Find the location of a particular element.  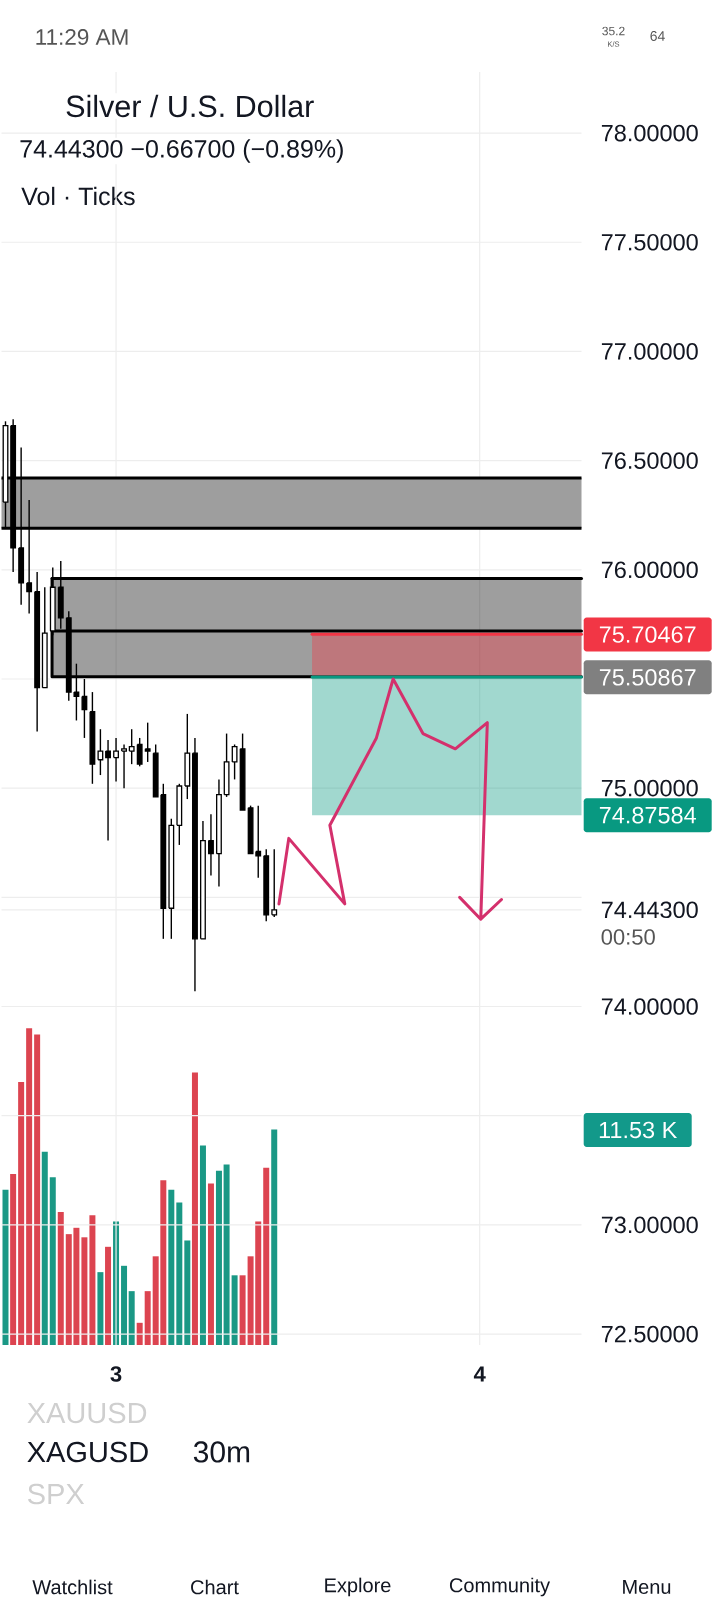

y-tick-label: 75.00000 is located at coordinates (649, 788).